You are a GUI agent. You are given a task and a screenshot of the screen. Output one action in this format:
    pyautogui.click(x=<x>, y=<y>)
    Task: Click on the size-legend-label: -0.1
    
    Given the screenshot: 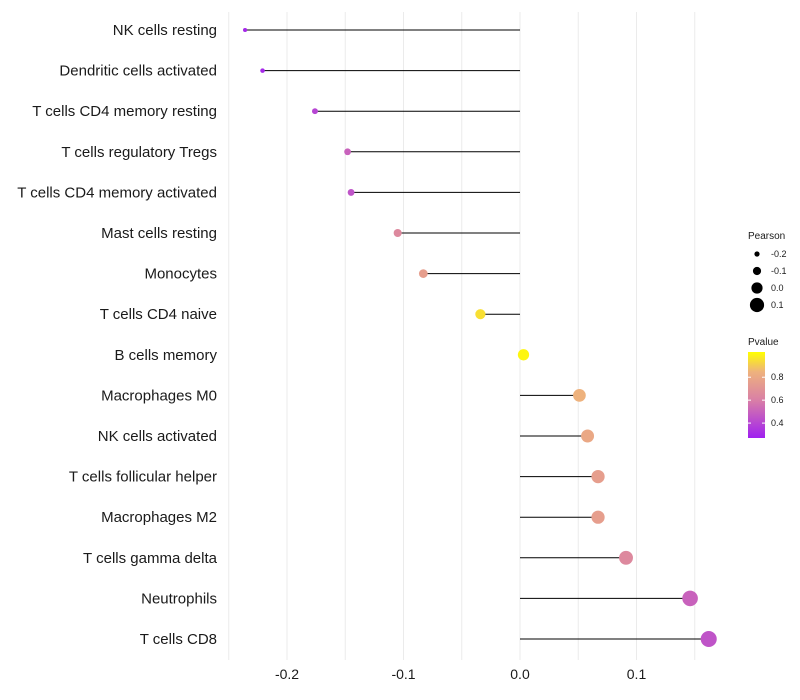 What is the action you would take?
    pyautogui.click(x=779, y=271)
    